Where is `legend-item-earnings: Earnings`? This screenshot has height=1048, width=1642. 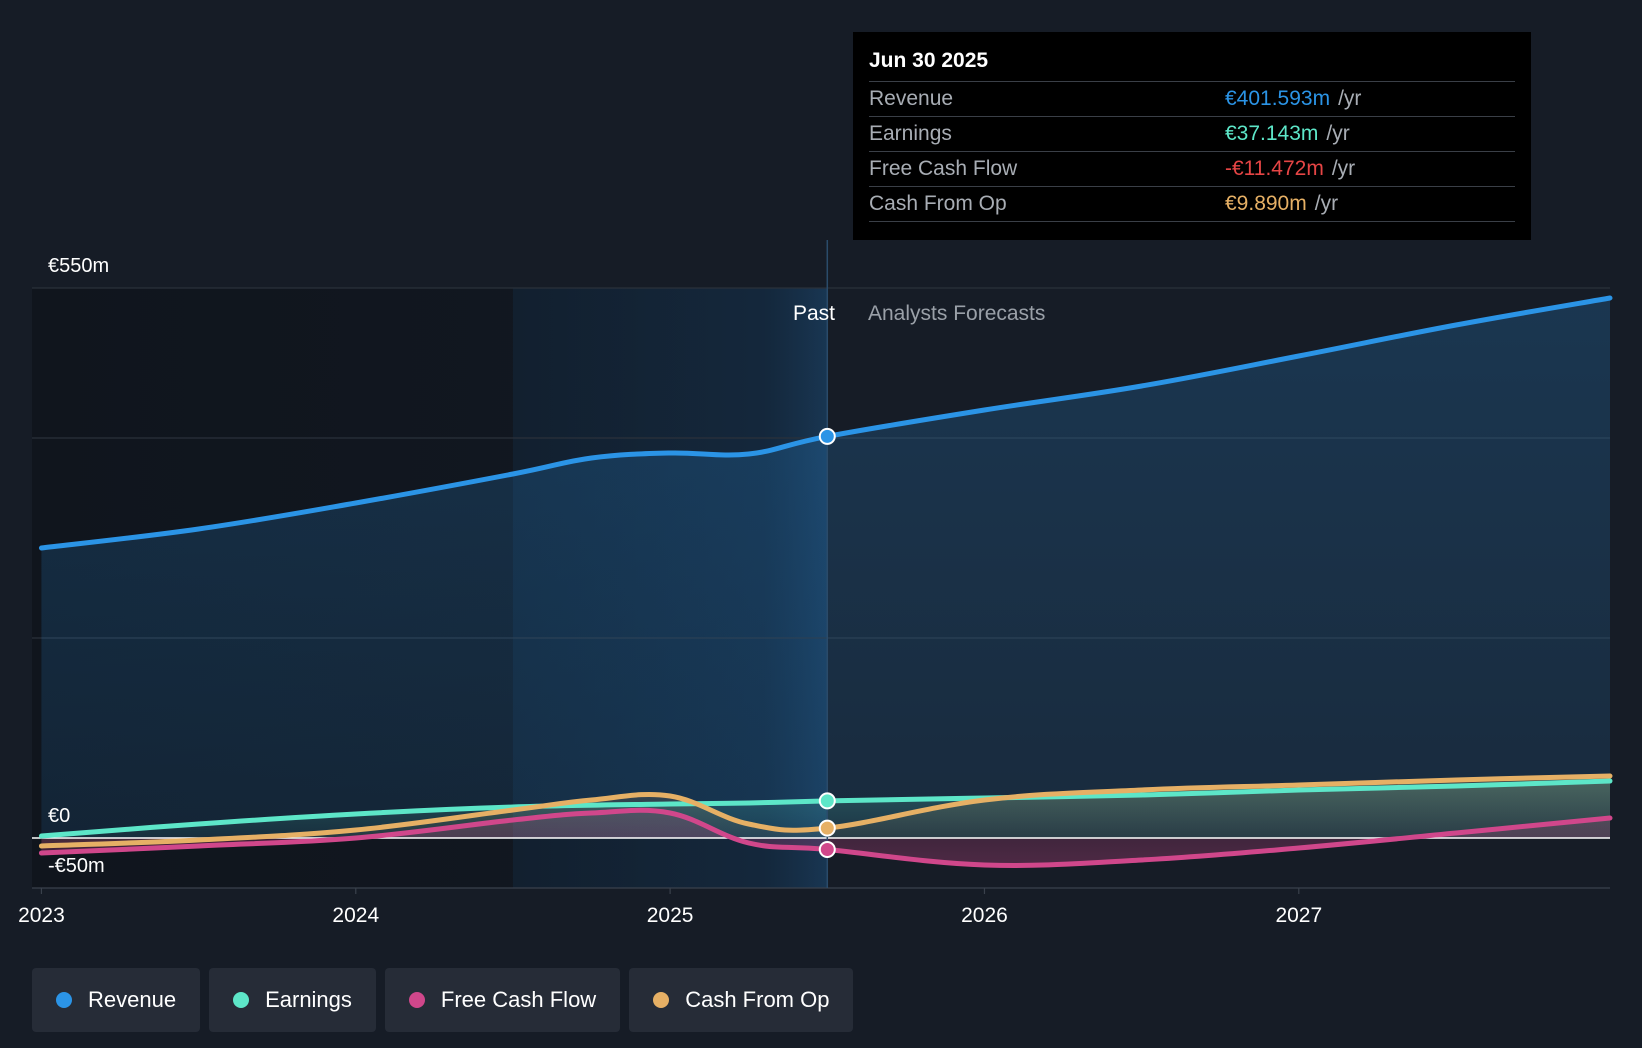 legend-item-earnings: Earnings is located at coordinates (292, 1000).